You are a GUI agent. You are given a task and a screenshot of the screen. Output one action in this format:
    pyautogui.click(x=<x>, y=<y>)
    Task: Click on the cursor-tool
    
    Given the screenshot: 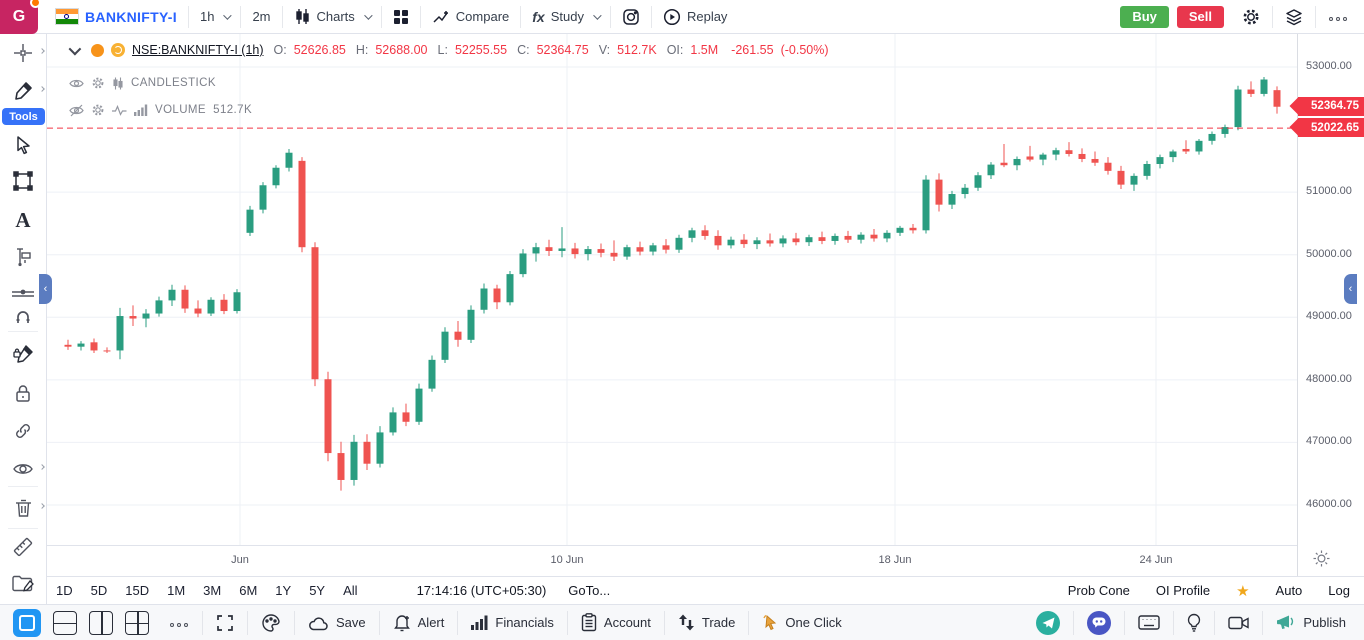 What is the action you would take?
    pyautogui.click(x=23, y=145)
    